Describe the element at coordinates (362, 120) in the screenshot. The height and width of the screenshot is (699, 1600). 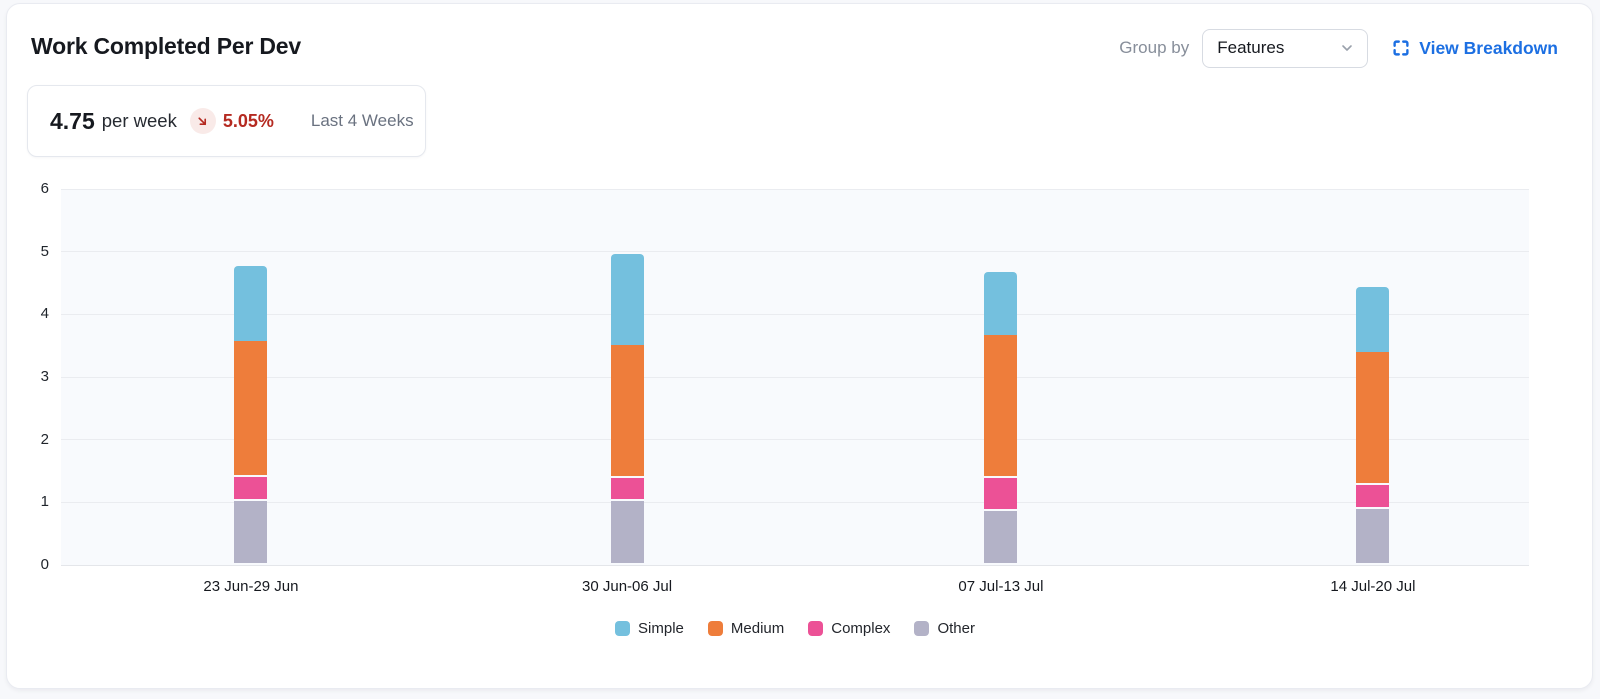
I see `stat-period: Last 4 Weeks` at that location.